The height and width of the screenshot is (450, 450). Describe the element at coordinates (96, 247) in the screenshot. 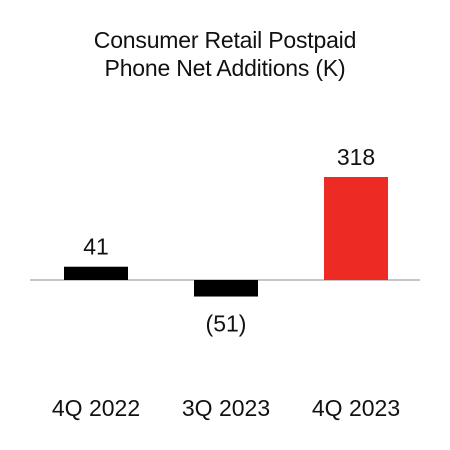

I see `value-label-4q-2022: 41` at that location.